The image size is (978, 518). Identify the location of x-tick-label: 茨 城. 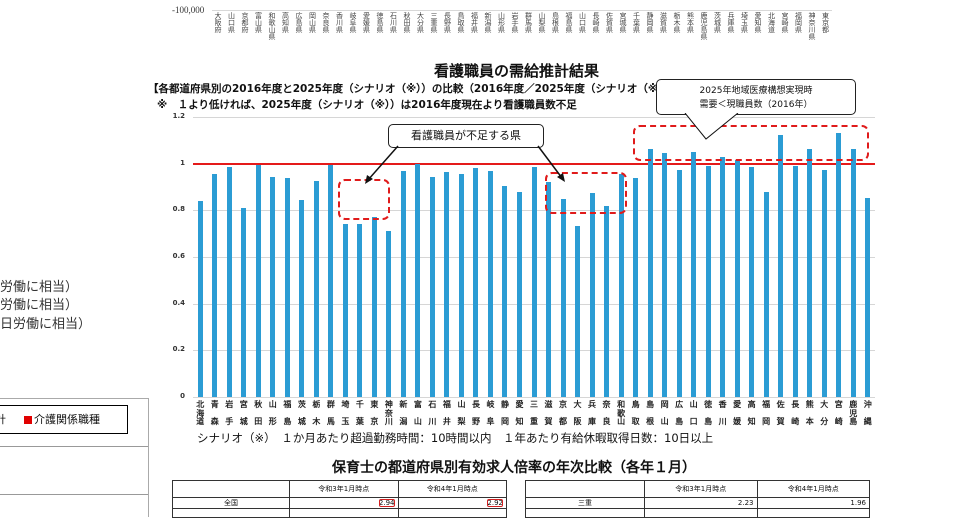
(301, 413).